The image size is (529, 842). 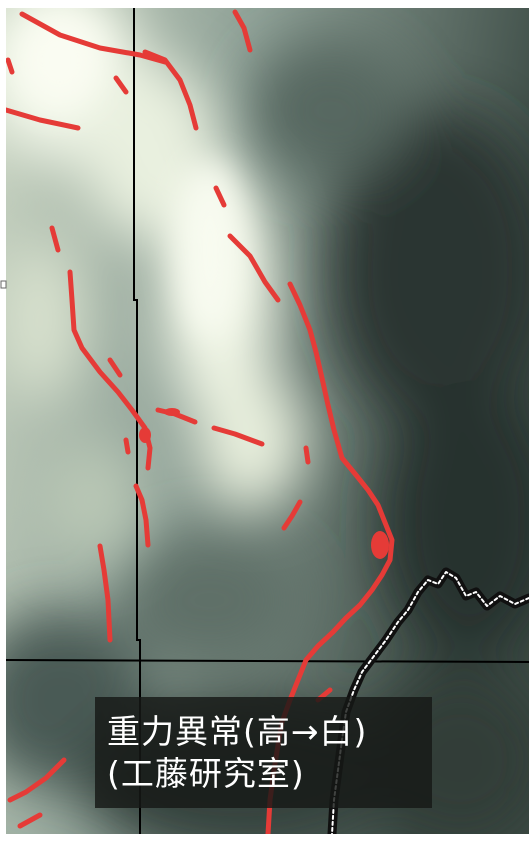 I want to click on map-caption: 重力異常(高→白) (工藤研究室), so click(x=263, y=752).